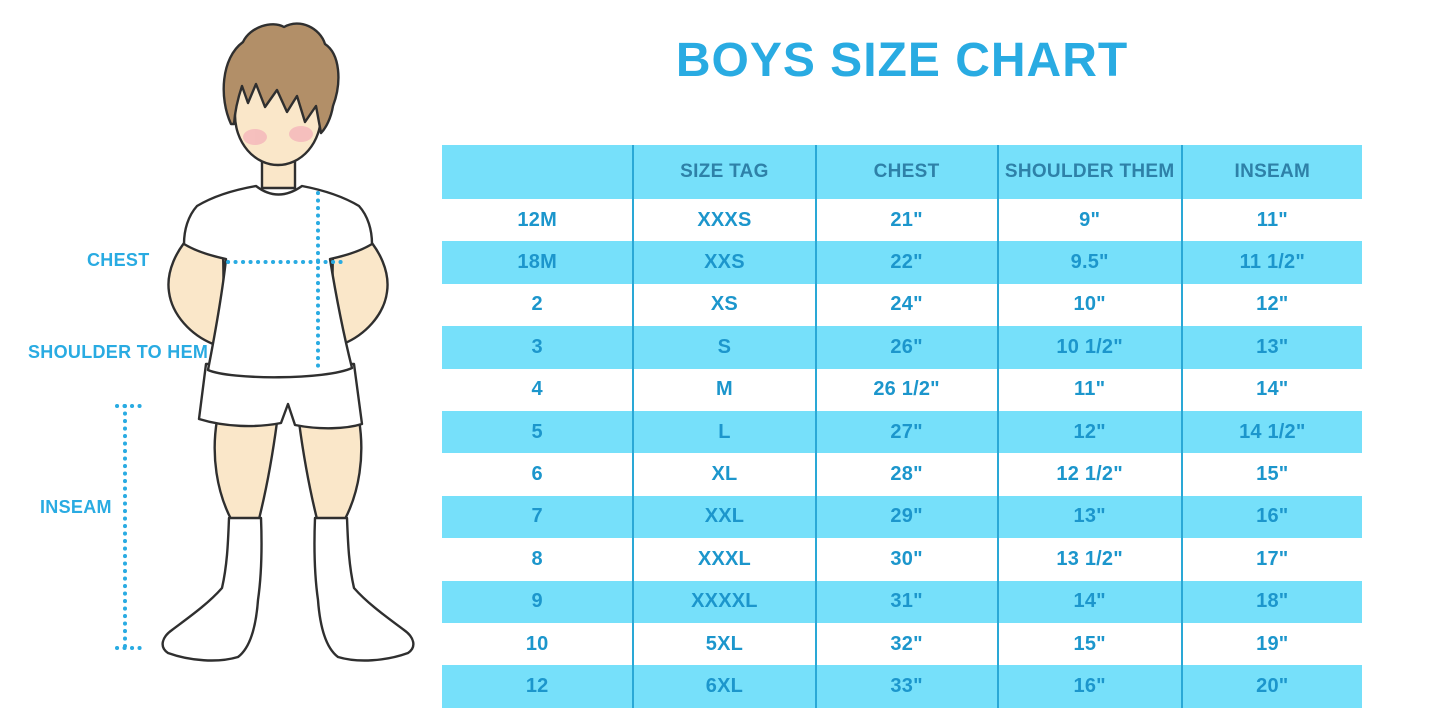  Describe the element at coordinates (724, 686) in the screenshot. I see `table-cell: 6XL` at that location.